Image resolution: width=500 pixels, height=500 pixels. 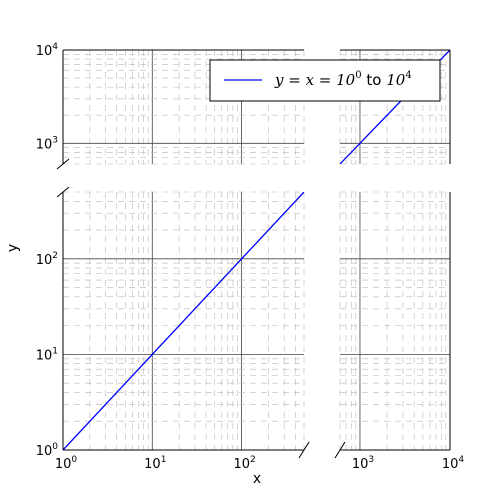 What do you see at coordinates (343, 79) in the screenshot?
I see `legend-entry-label: y = x = 100 to 104` at bounding box center [343, 79].